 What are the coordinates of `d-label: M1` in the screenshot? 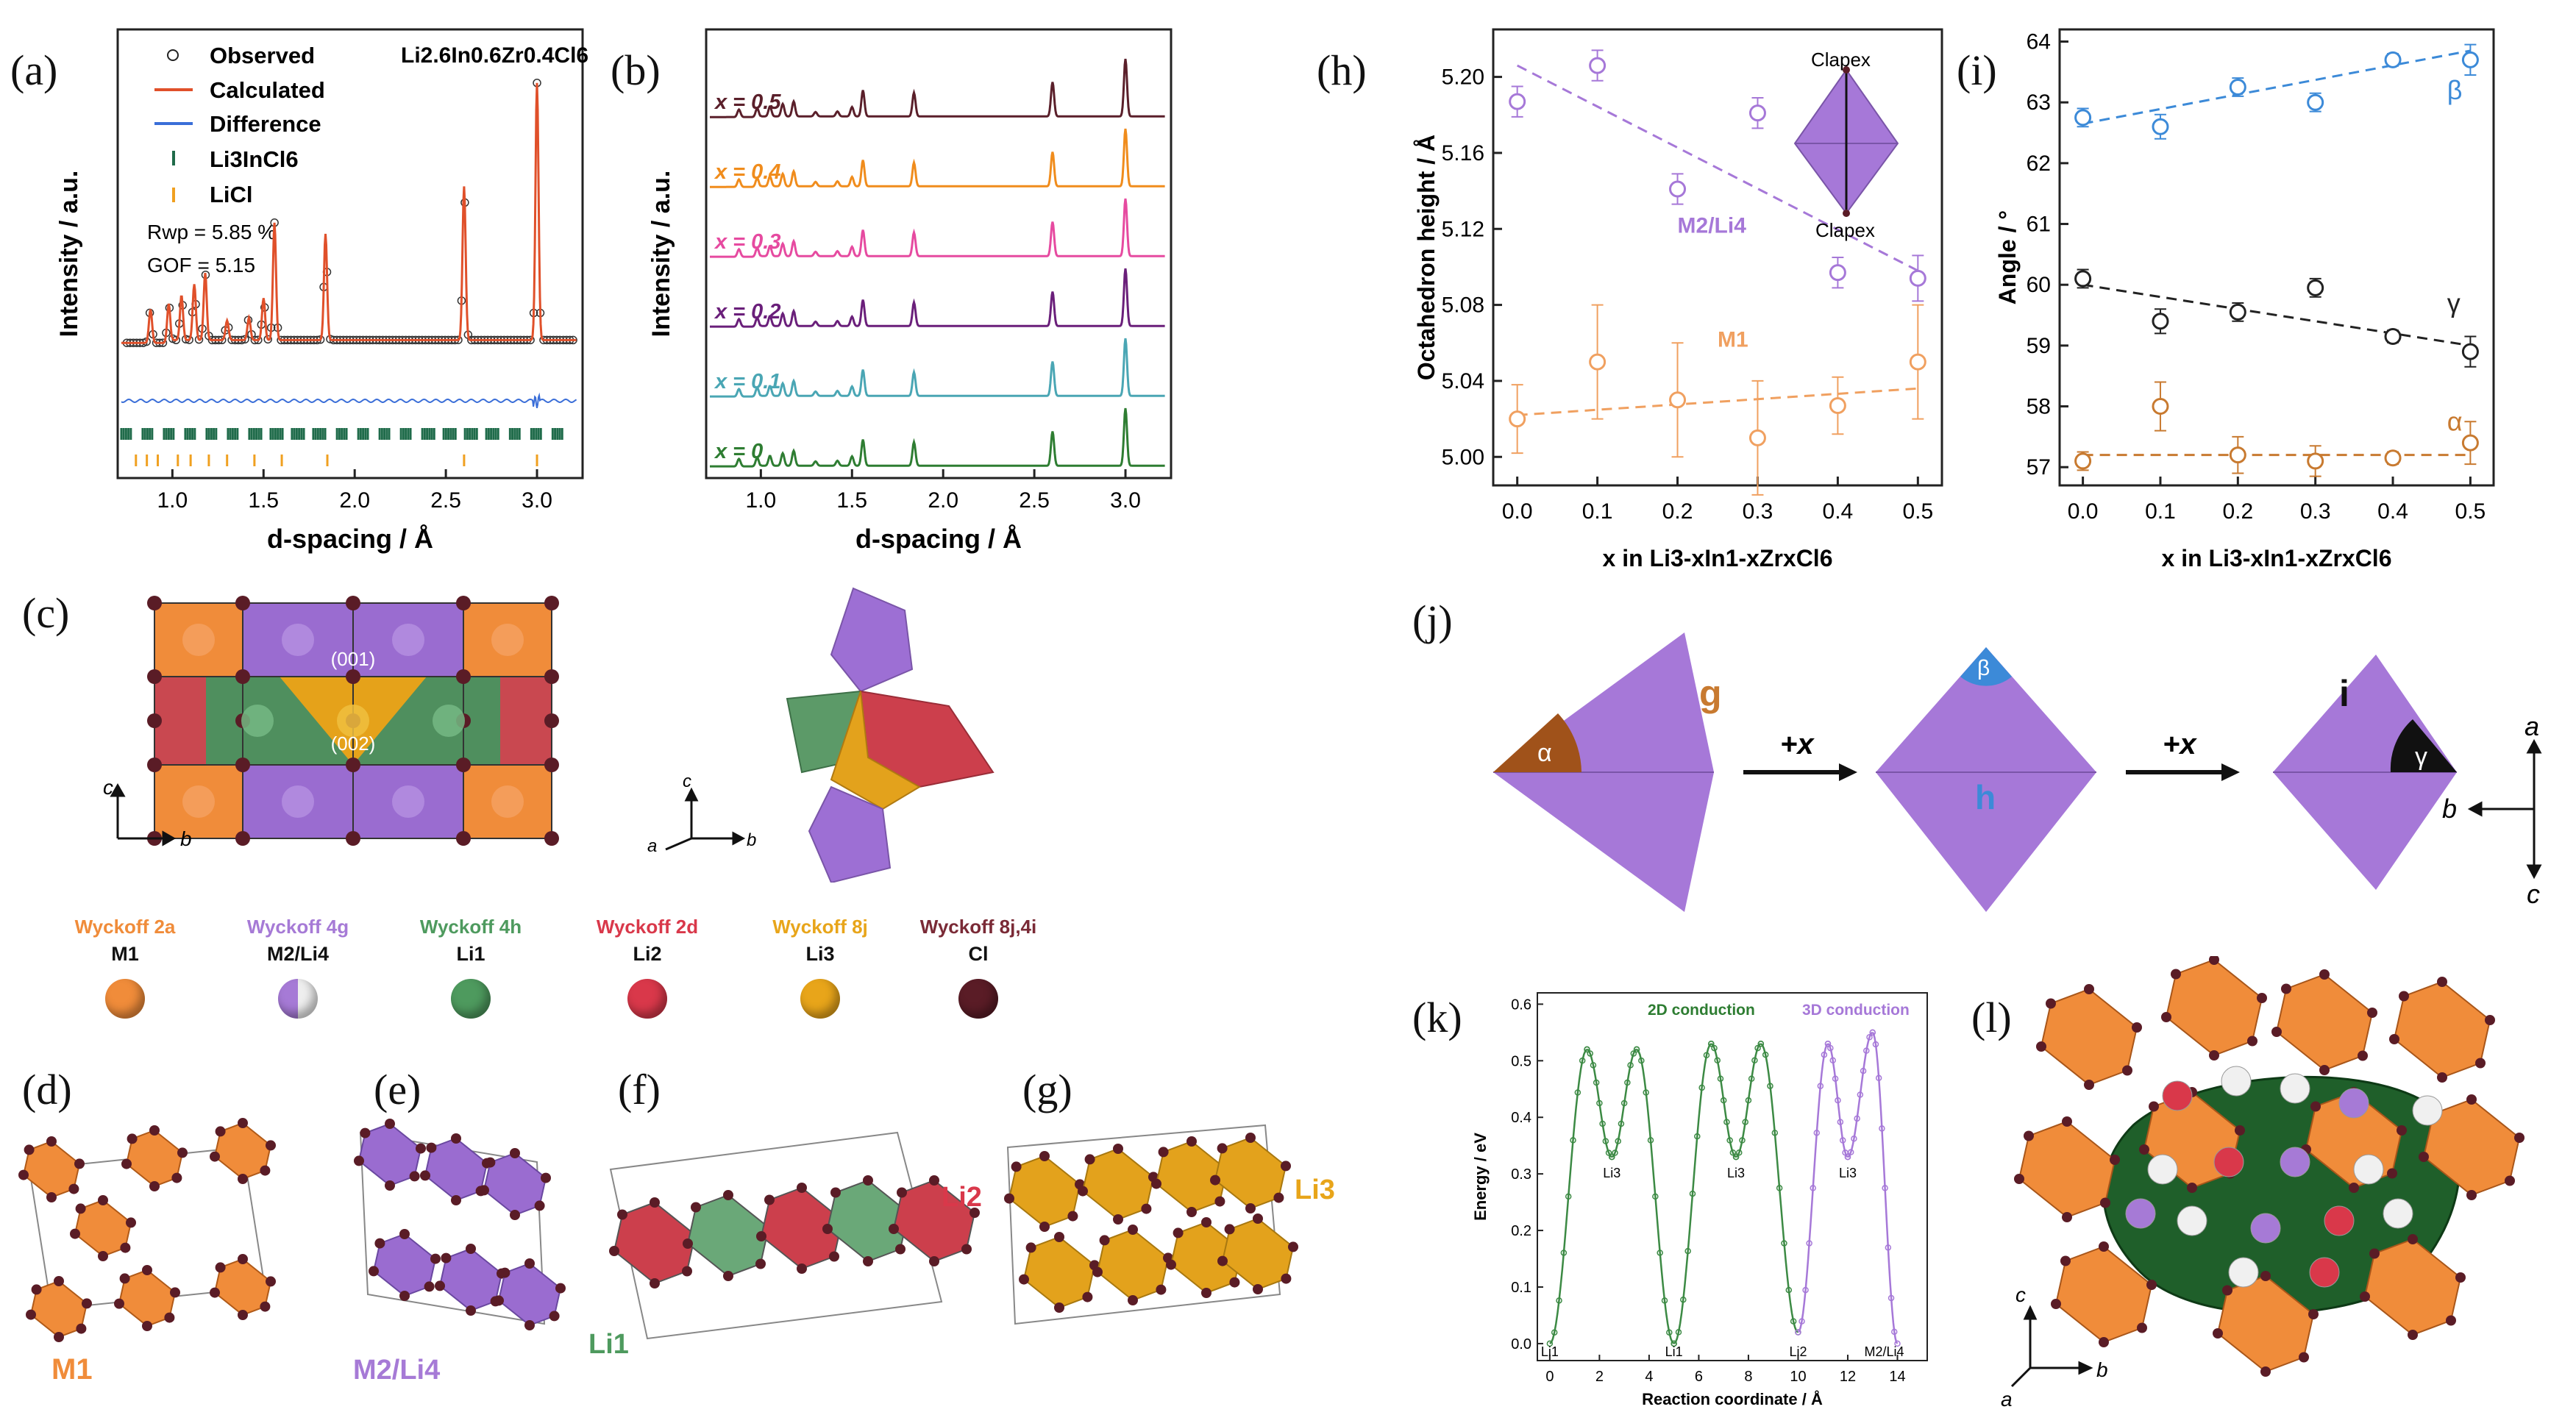 It's located at (72, 1369).